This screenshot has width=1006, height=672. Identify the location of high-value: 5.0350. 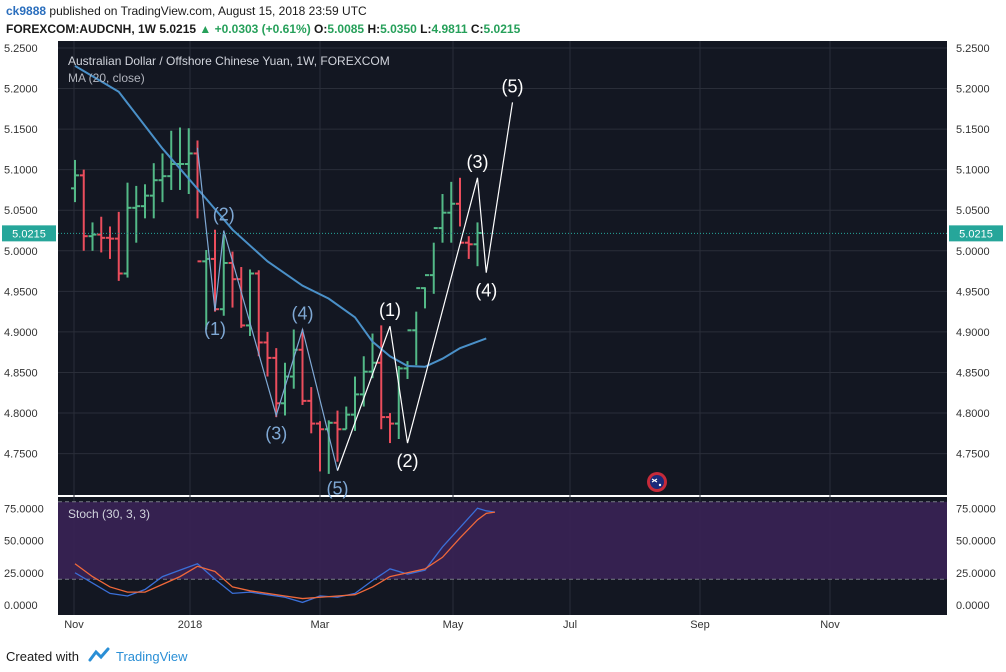
(398, 29).